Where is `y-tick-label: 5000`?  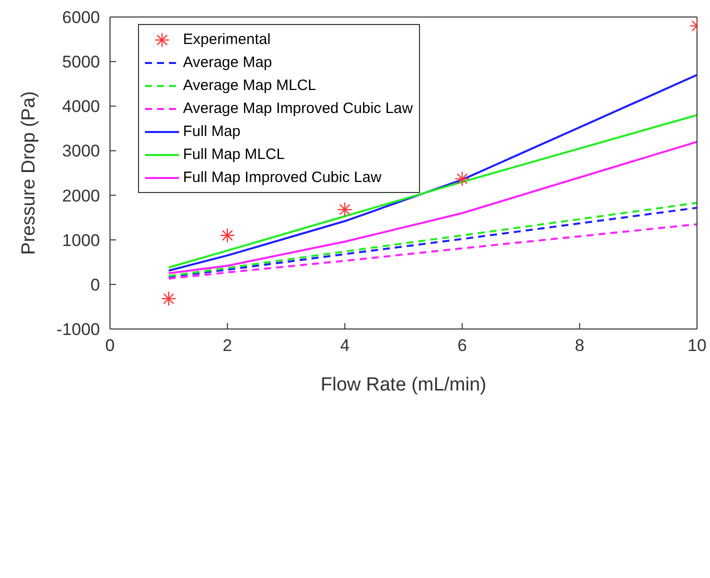
y-tick-label: 5000 is located at coordinates (81, 62).